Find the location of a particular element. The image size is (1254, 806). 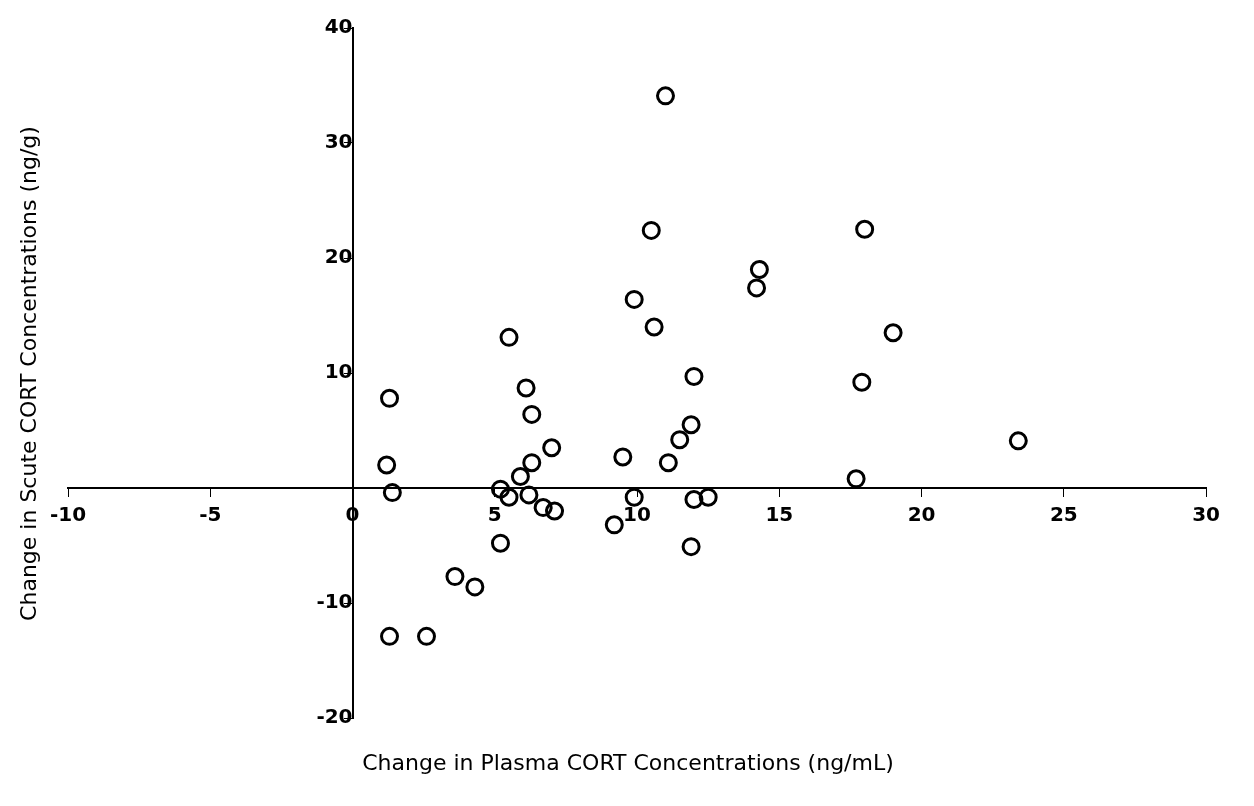

y-tick-label: -10 is located at coordinates (334, 601).